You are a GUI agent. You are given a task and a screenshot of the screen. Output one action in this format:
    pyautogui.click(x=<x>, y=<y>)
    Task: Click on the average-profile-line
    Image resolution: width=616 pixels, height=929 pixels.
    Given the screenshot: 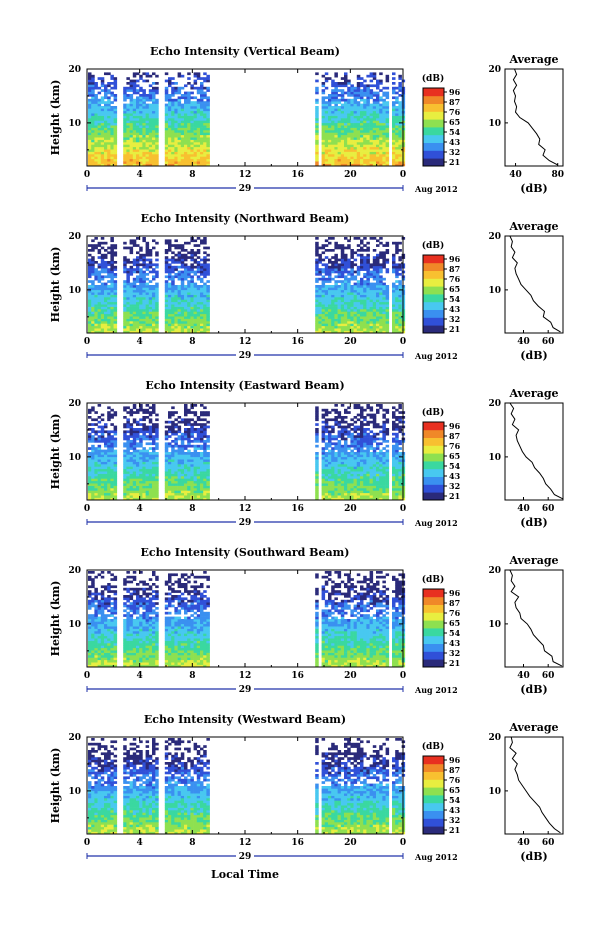 What is the action you would take?
    pyautogui.click(x=535, y=117)
    